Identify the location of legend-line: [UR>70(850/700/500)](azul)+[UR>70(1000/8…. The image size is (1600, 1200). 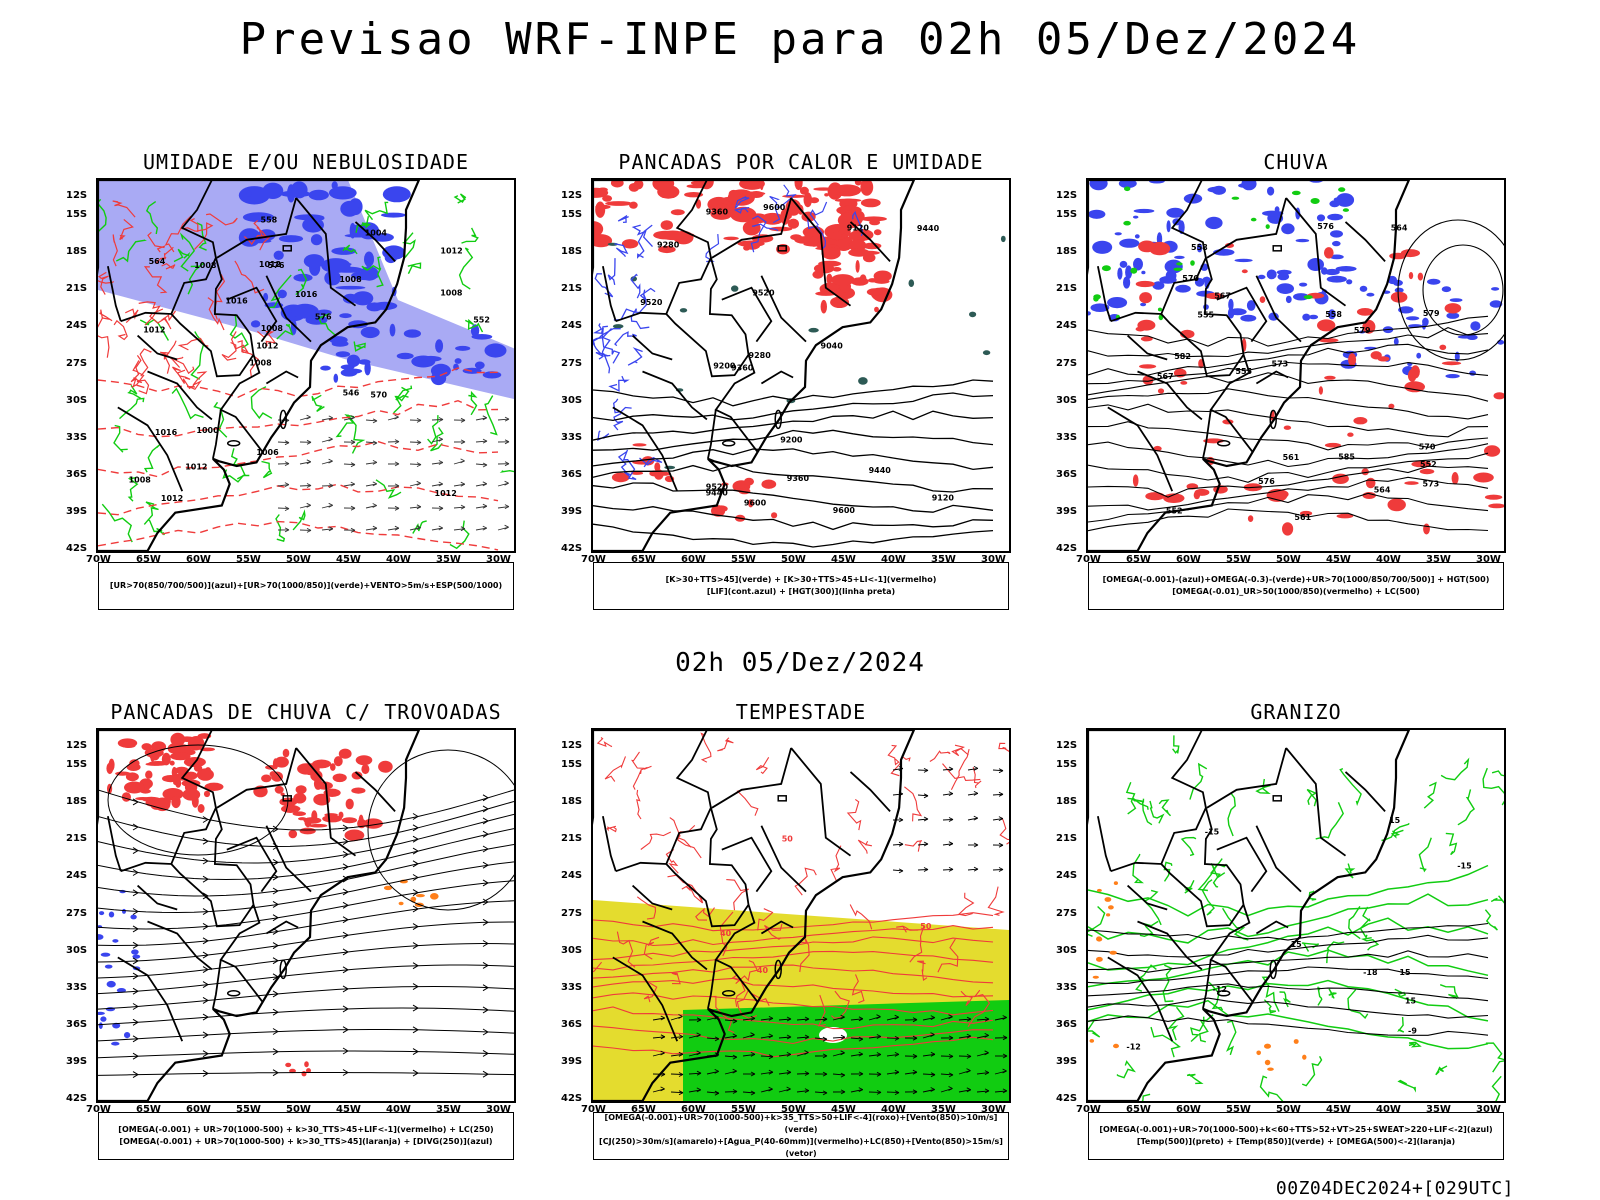
(306, 585).